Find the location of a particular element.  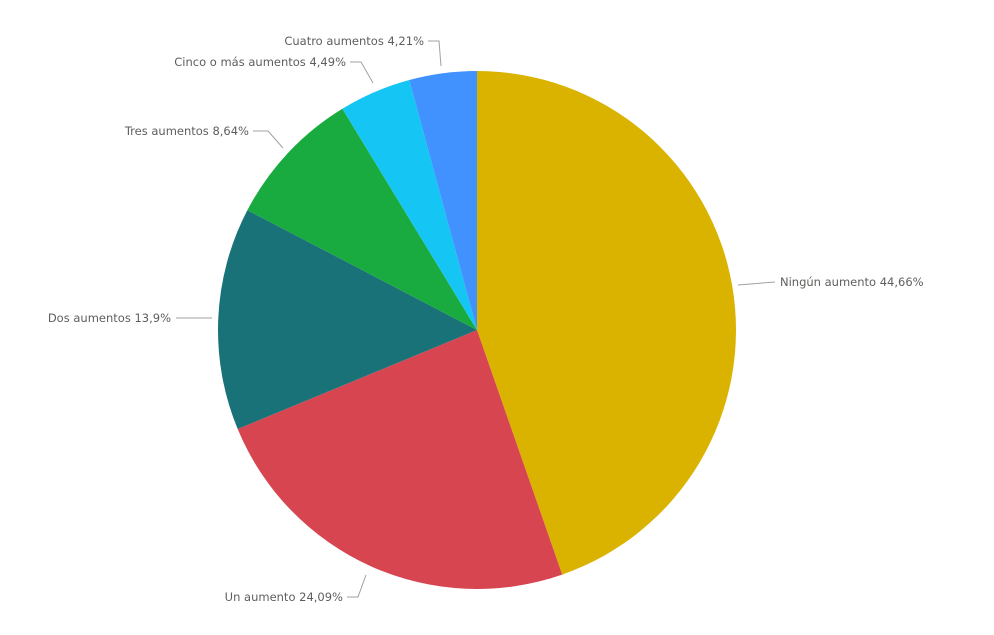

pie-slice-tres-aumentos is located at coordinates (362, 219).